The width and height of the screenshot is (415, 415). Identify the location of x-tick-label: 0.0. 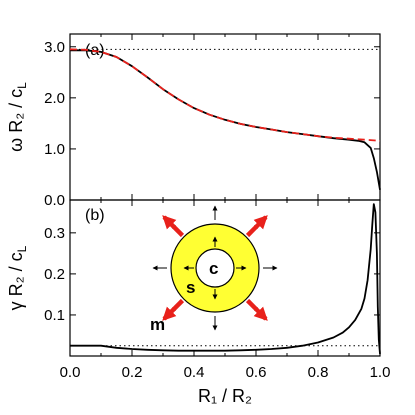
(70, 372).